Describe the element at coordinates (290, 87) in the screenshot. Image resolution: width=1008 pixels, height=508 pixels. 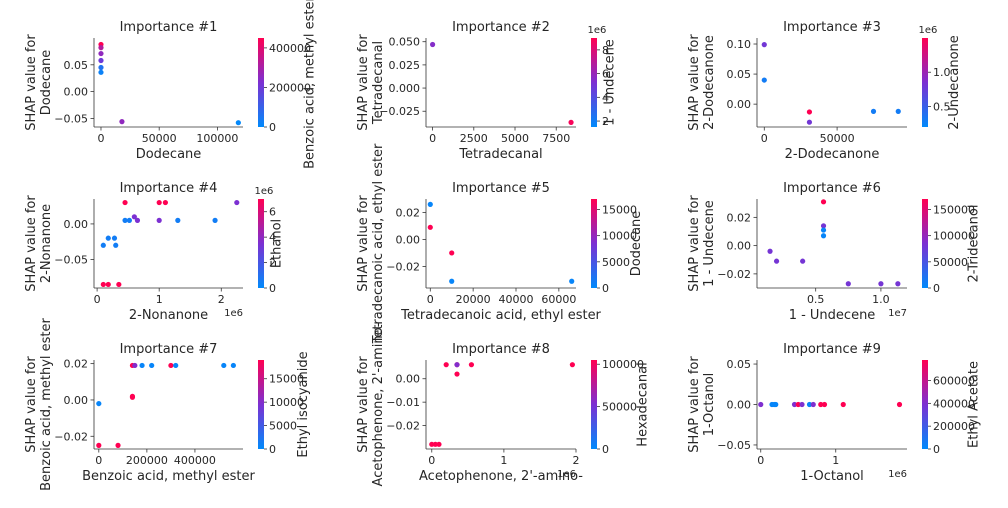
I see `colorbar-tick-label: 200000` at that location.